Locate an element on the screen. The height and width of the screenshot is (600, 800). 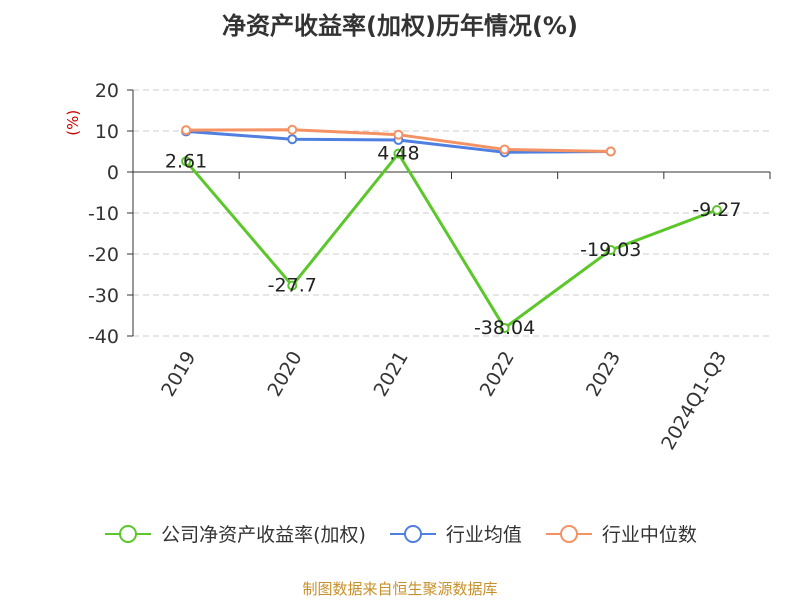
y-tick-label-6: -40 is located at coordinates (103, 337).